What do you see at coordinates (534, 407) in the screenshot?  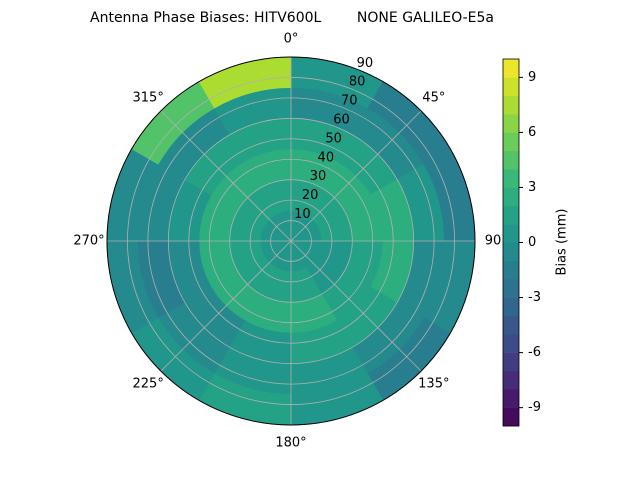 I see `colorbar-tick-label: -9` at bounding box center [534, 407].